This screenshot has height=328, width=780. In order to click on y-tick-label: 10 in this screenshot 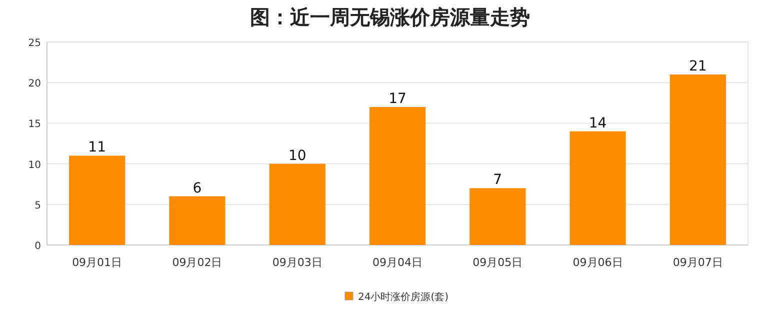, I will do `click(34, 165)`.